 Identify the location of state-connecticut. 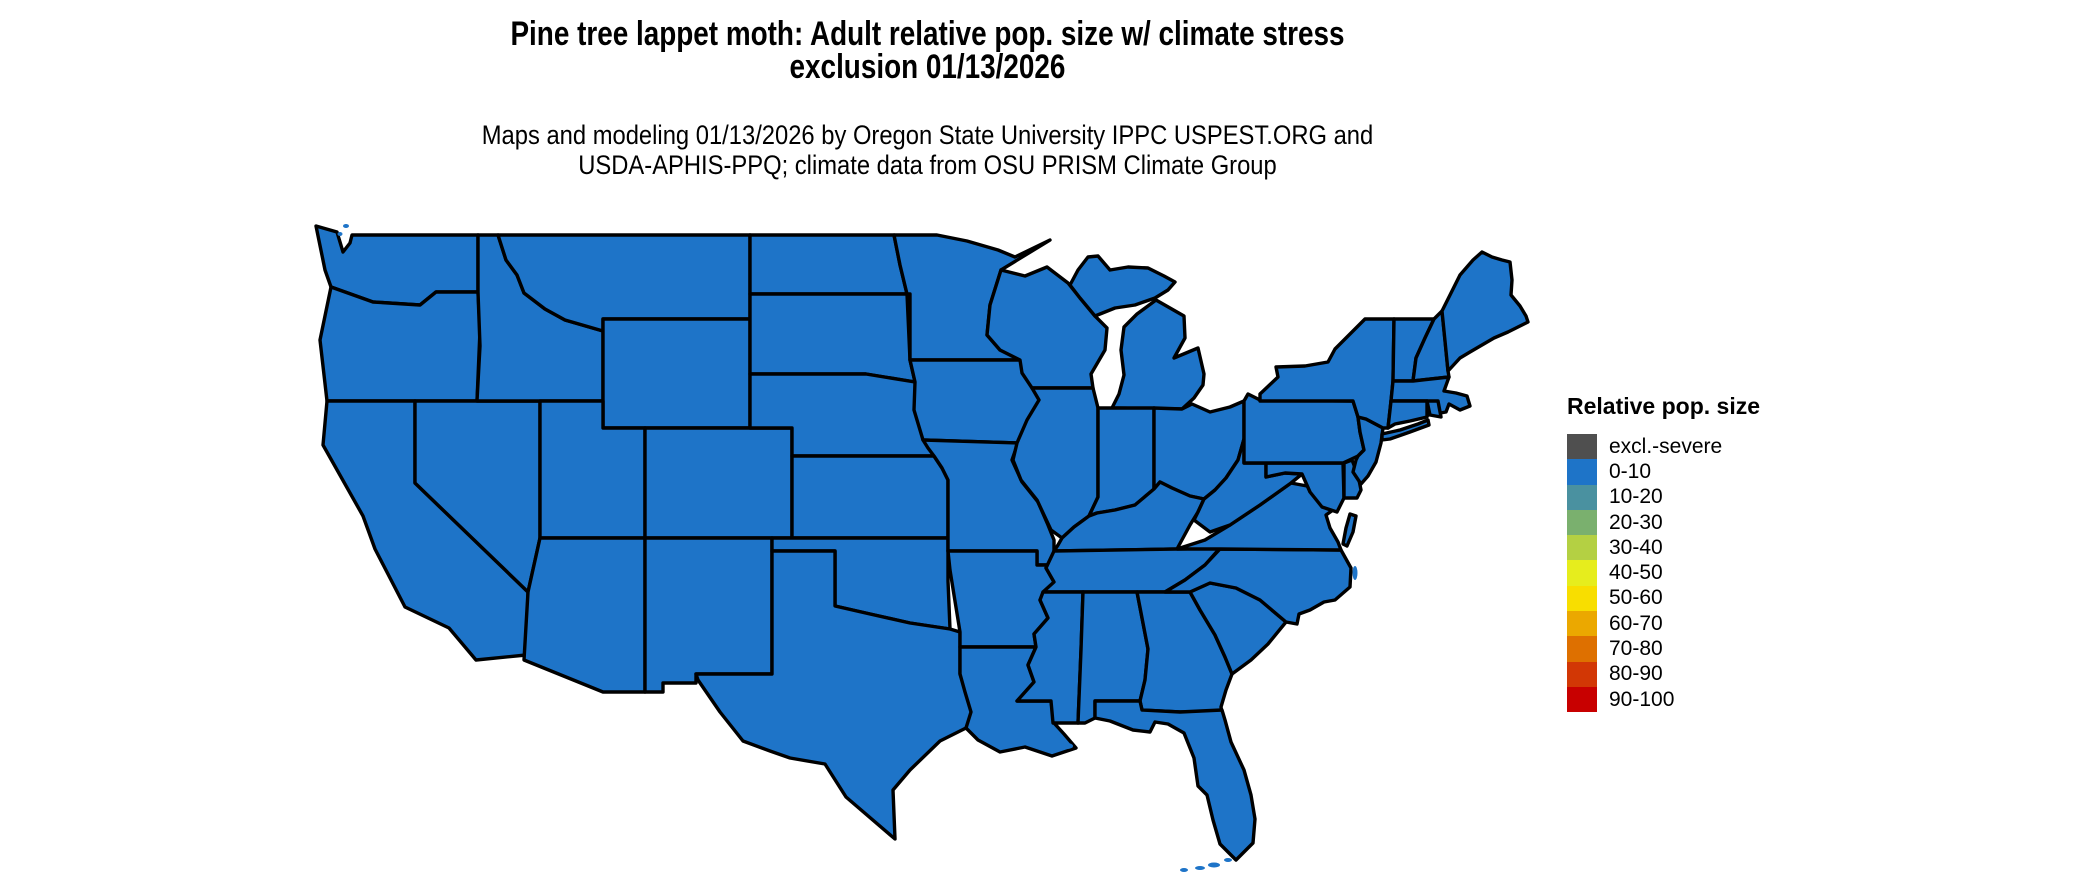
(1407, 414).